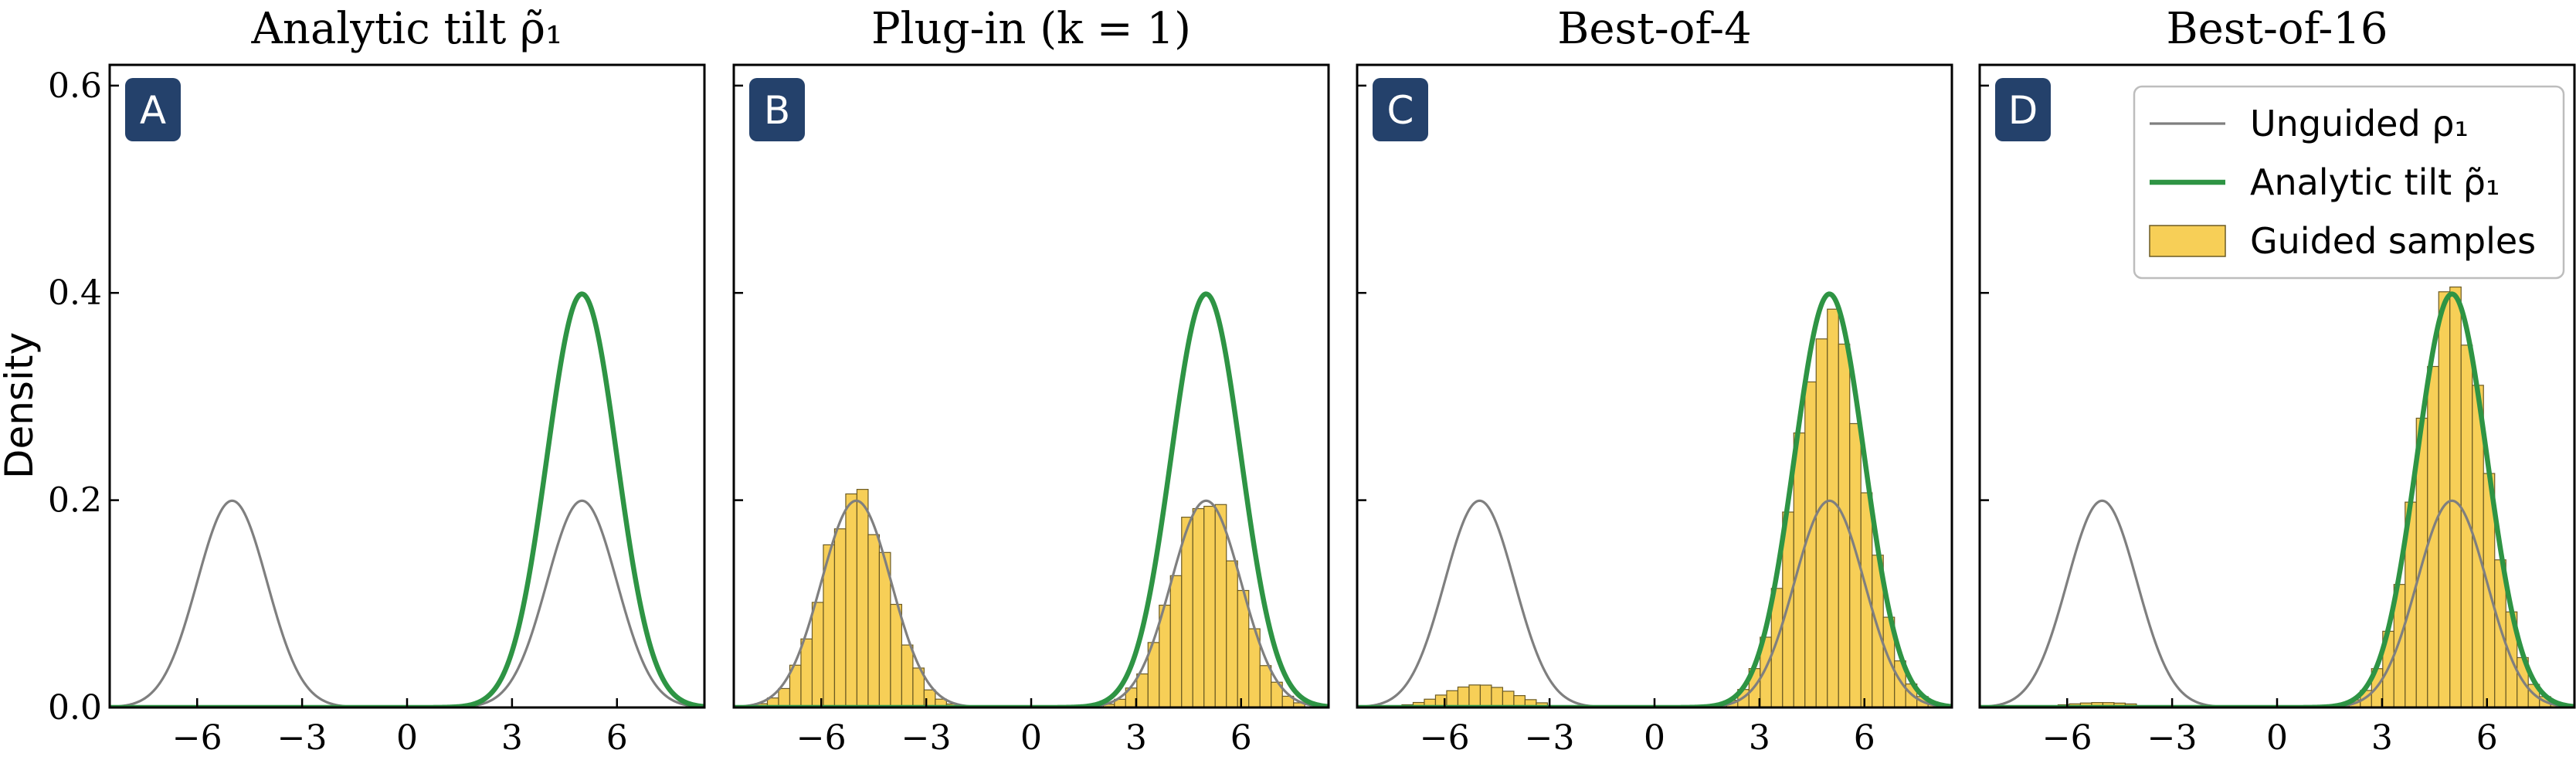  What do you see at coordinates (21, 405) in the screenshot?
I see `y-axis-label: Density` at bounding box center [21, 405].